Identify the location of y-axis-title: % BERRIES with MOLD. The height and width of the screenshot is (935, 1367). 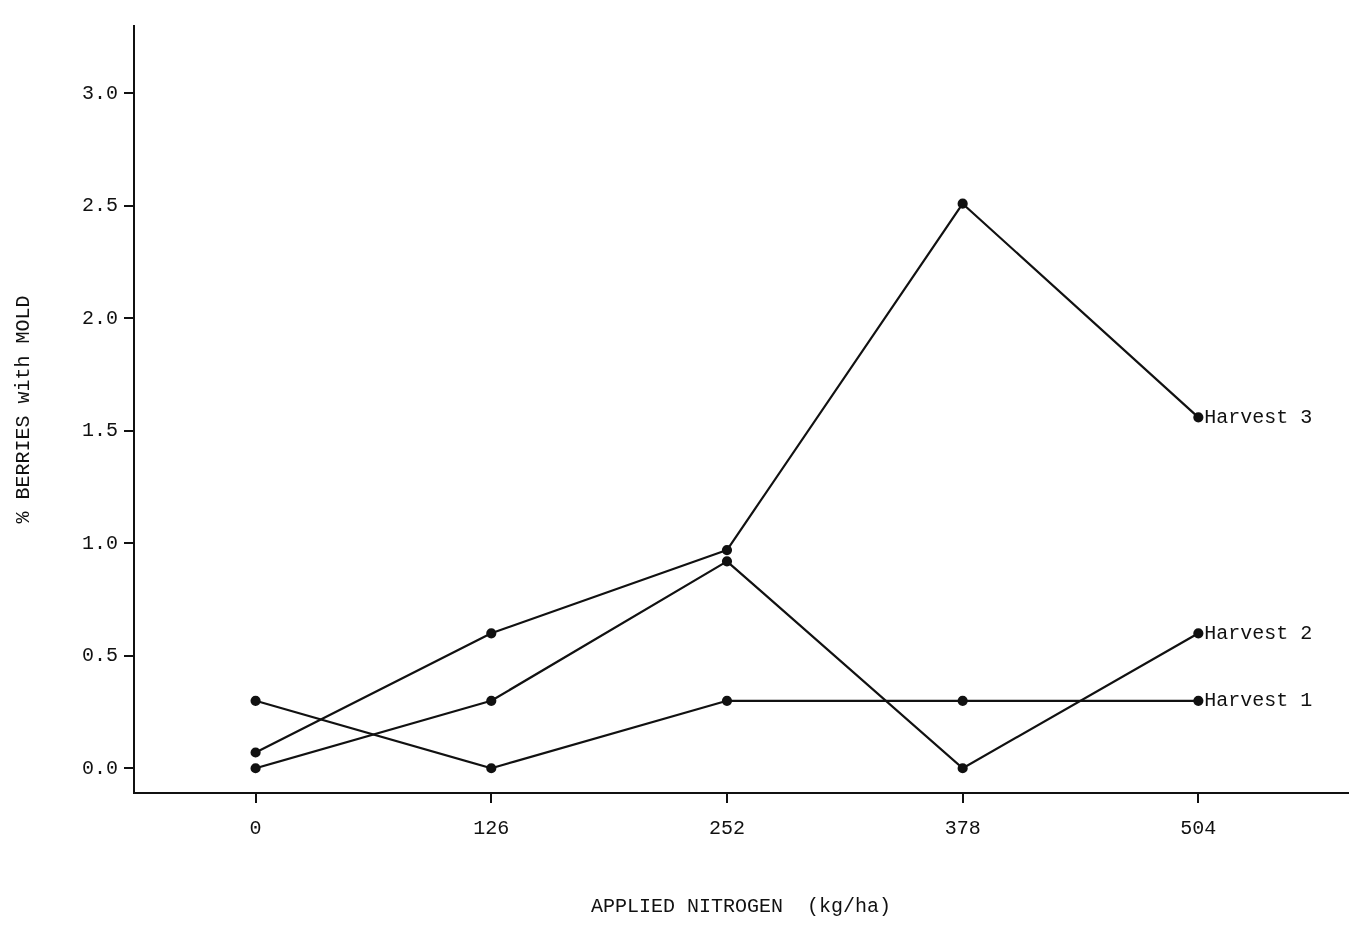
(24, 409).